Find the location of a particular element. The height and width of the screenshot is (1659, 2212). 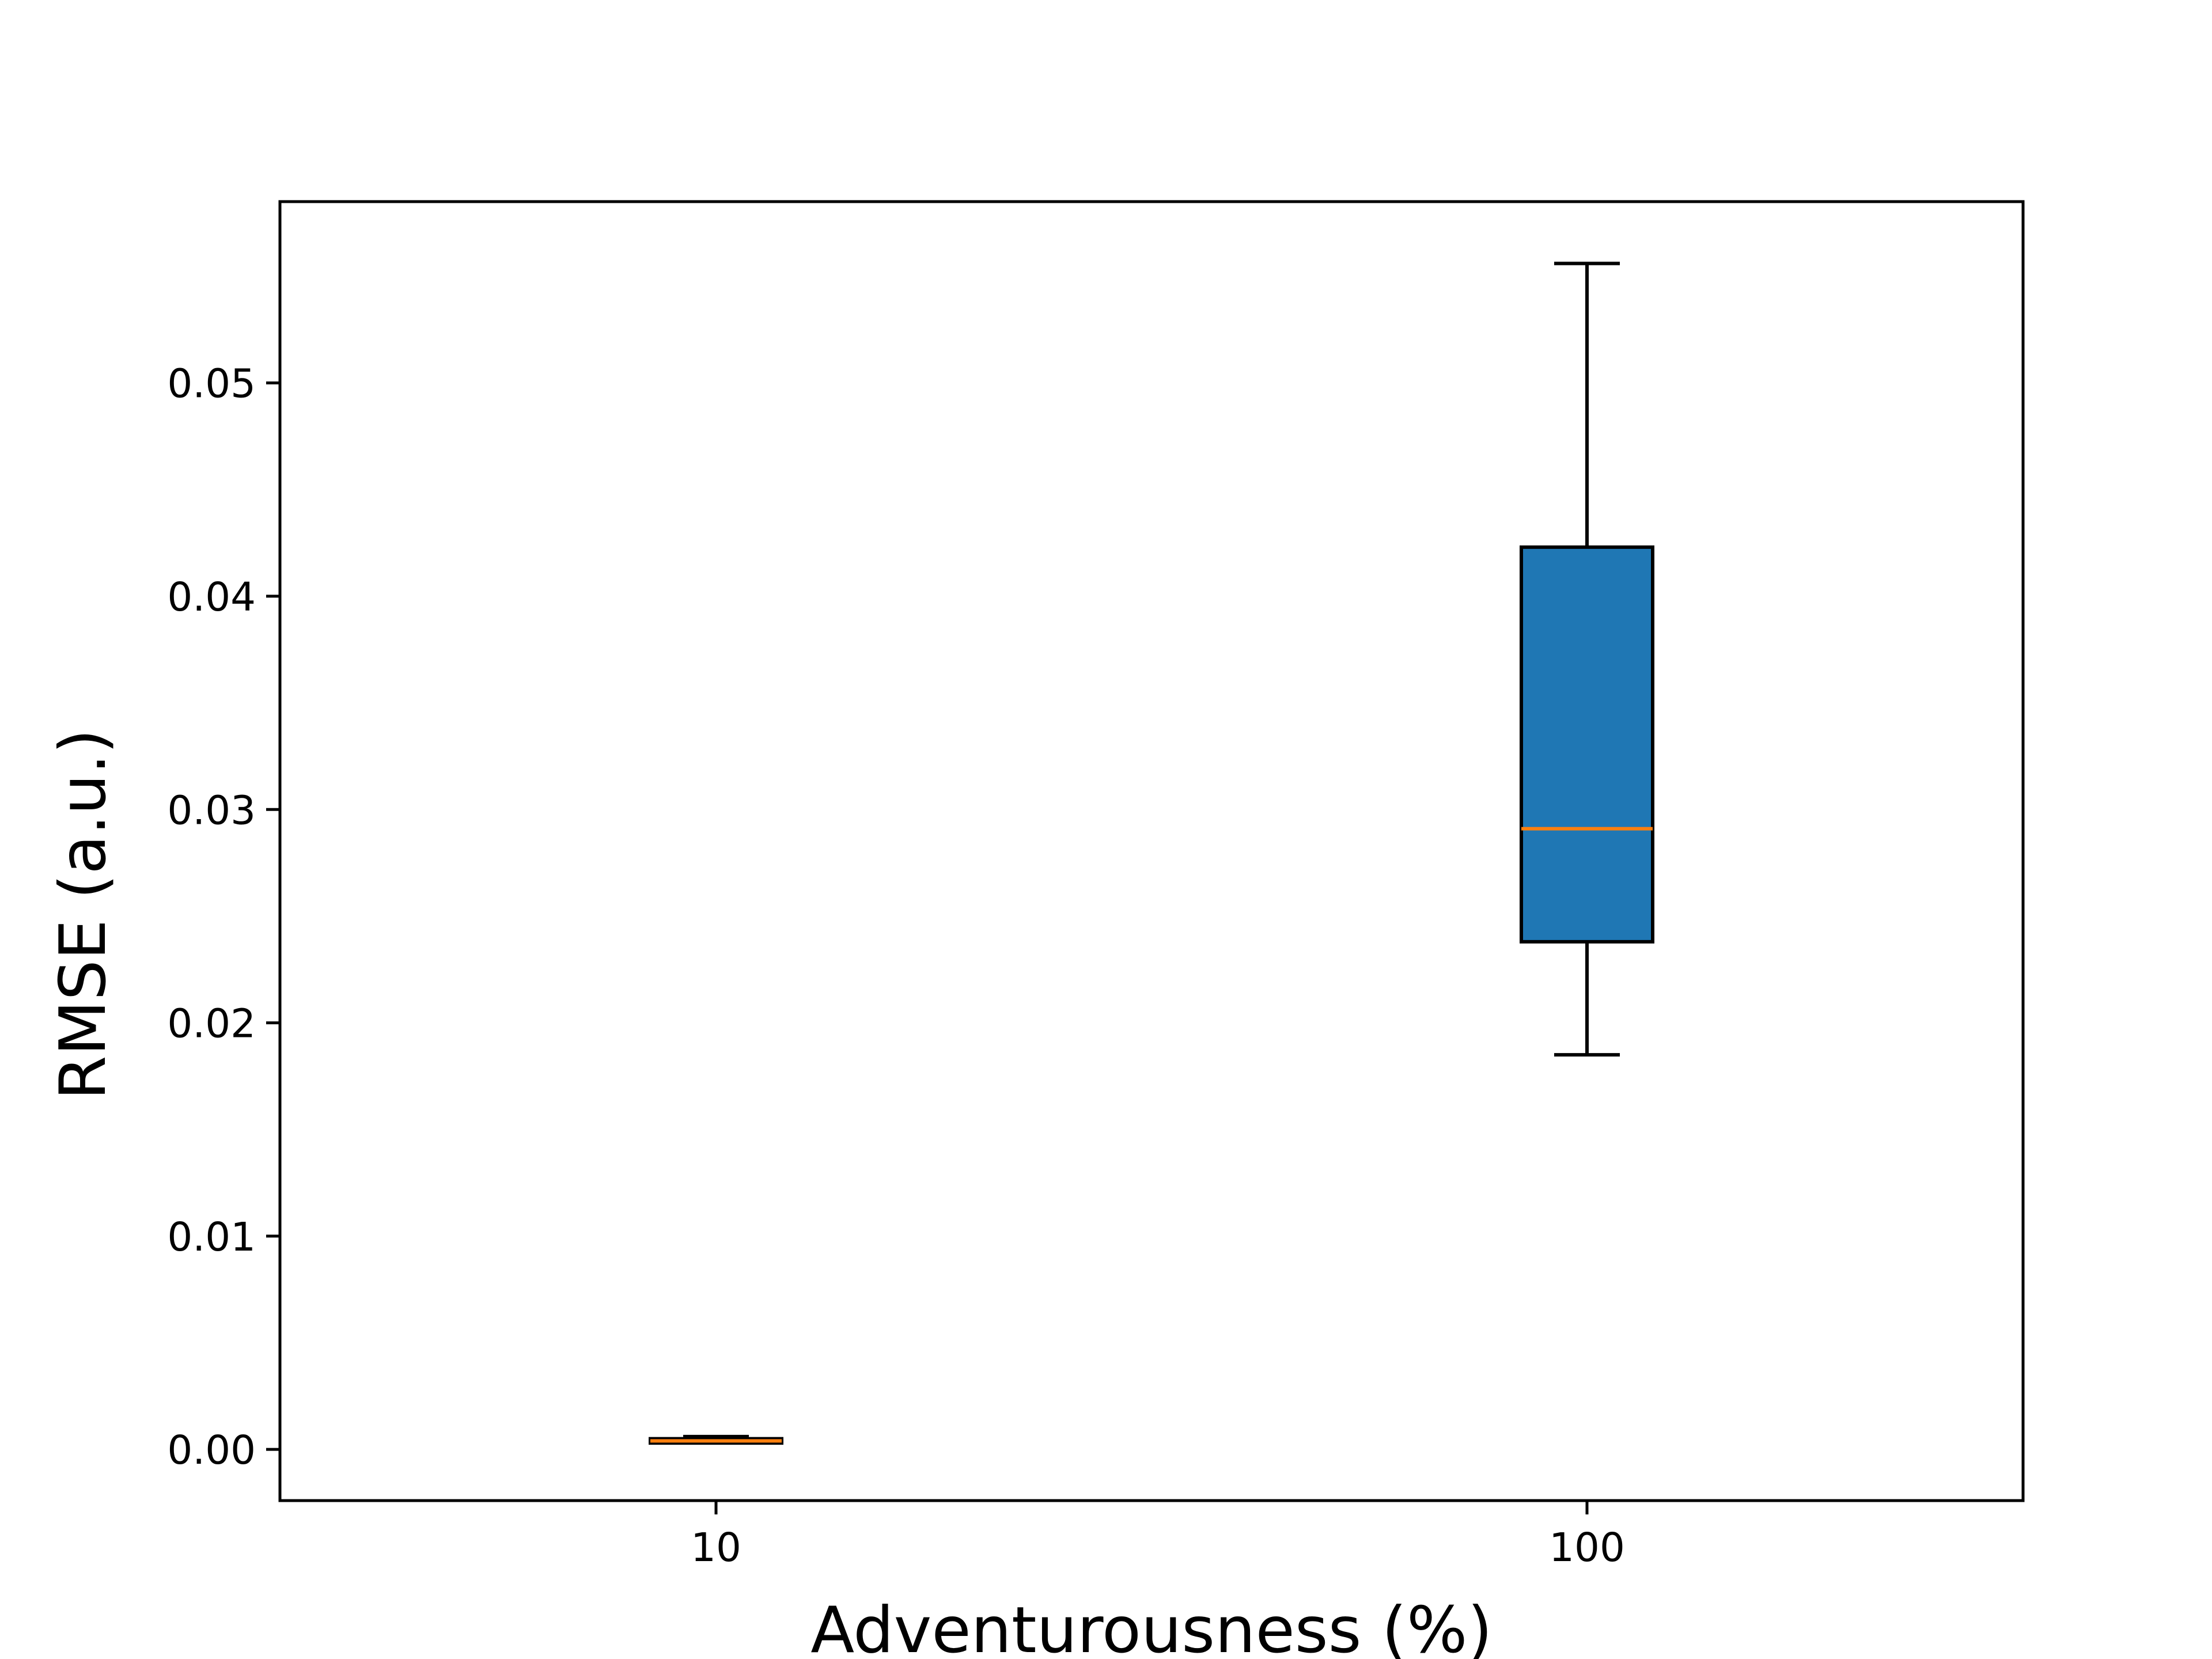

x-tick-label: 100 is located at coordinates (1587, 1548).